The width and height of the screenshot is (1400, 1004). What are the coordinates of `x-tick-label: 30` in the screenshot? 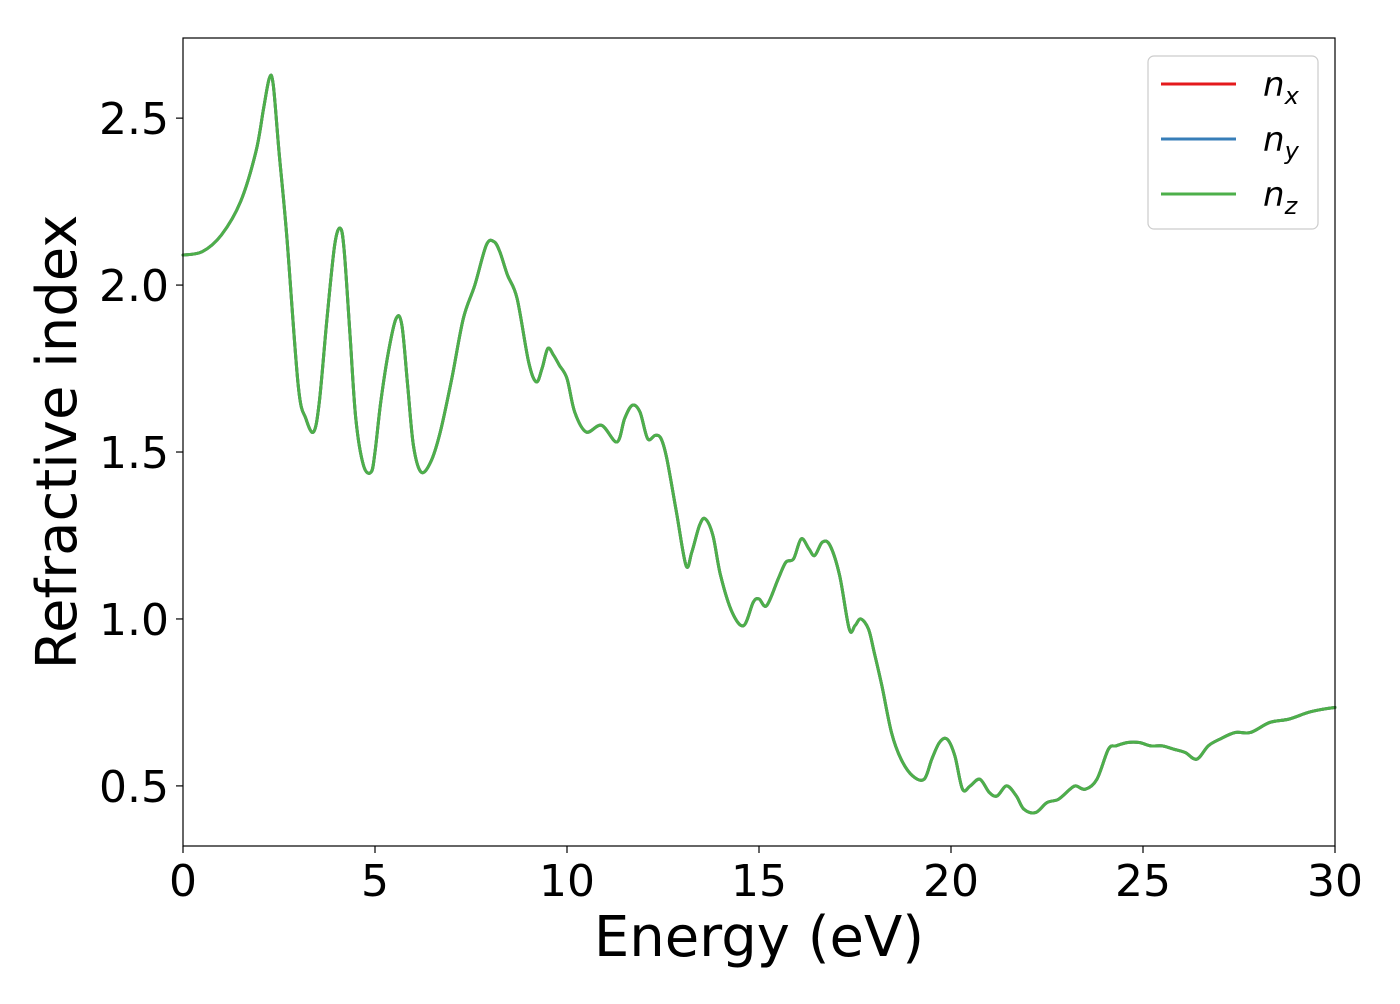 It's located at (1335, 881).